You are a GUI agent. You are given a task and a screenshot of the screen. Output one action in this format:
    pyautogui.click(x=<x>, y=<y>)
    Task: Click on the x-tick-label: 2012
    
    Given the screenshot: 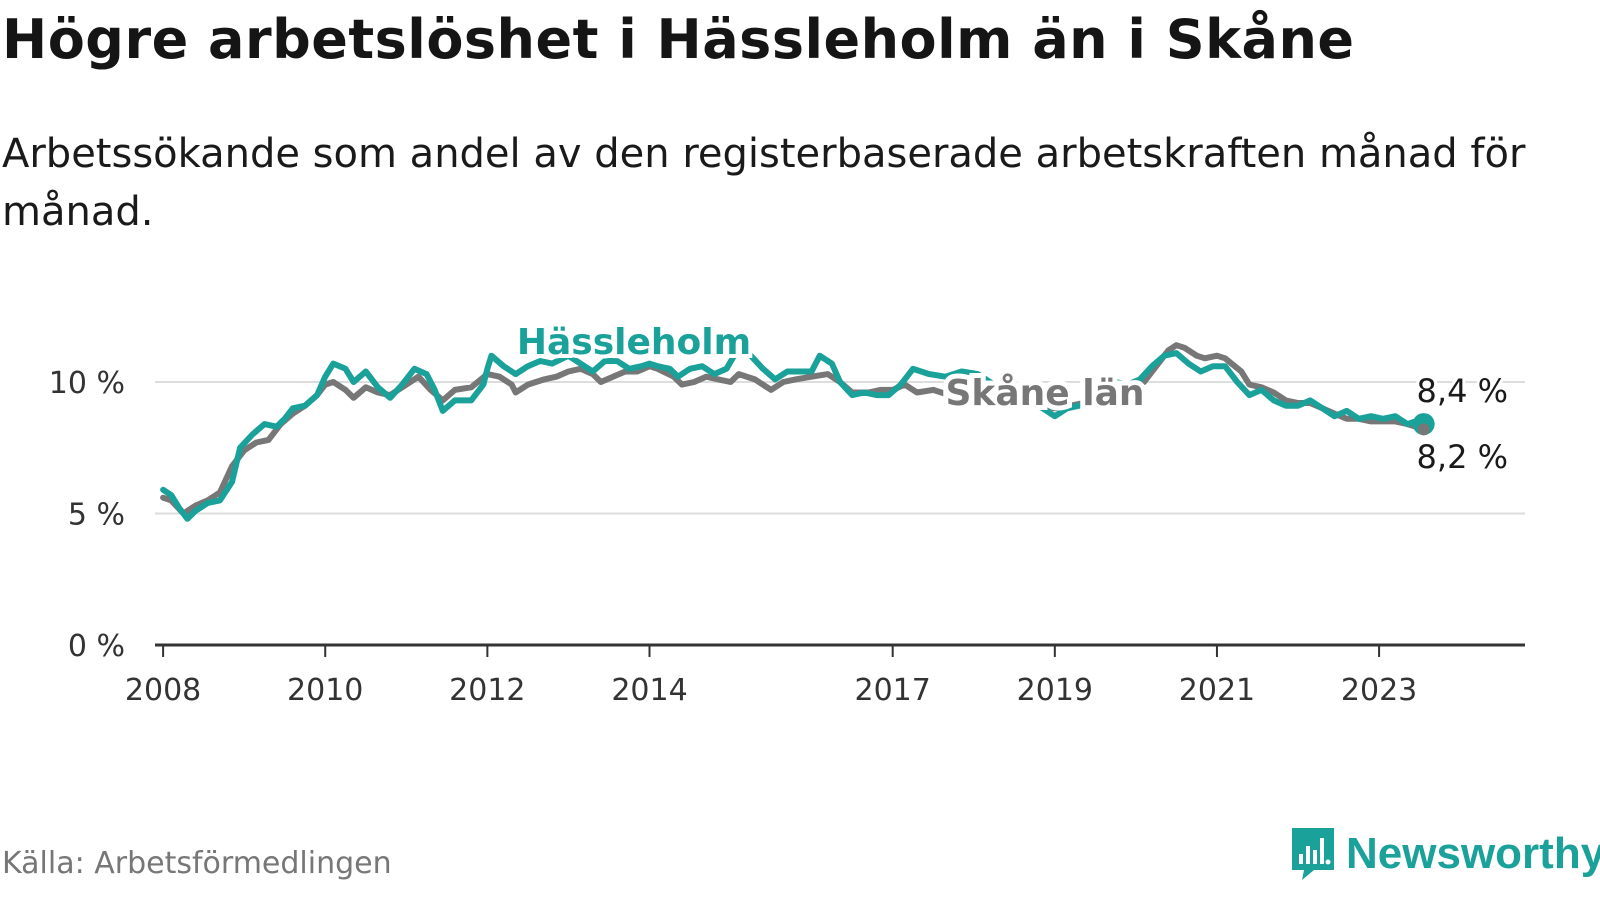 What is the action you would take?
    pyautogui.click(x=487, y=690)
    